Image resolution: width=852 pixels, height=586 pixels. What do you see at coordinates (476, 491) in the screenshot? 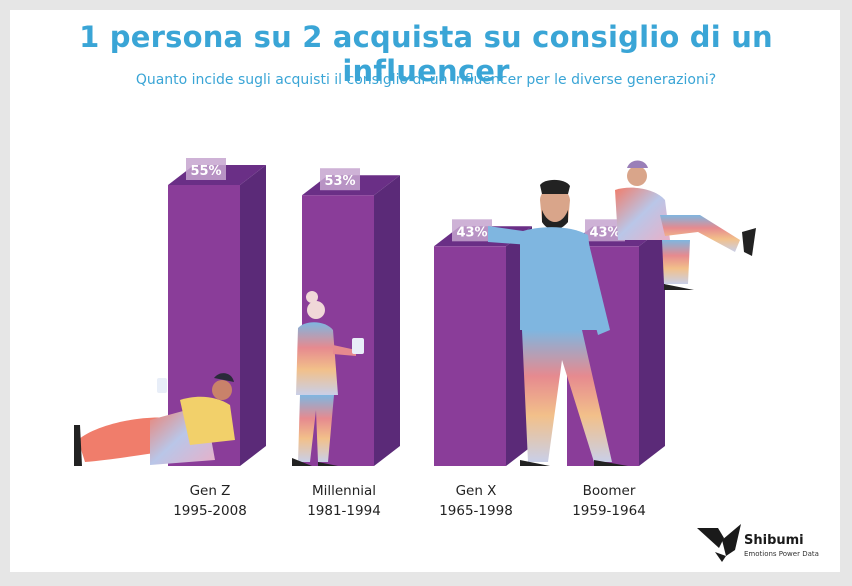
I see `category-name: Gen X` at bounding box center [476, 491].